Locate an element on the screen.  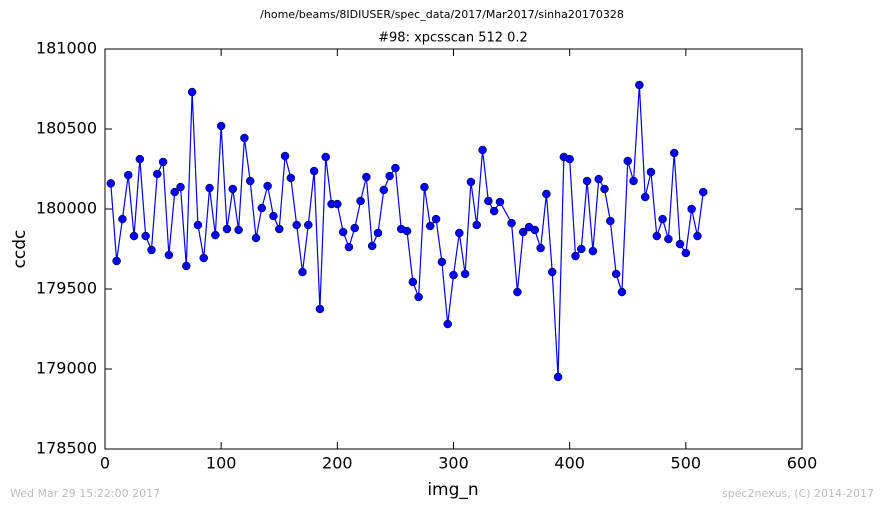
y-tick-label: 180500 is located at coordinates (66, 128).